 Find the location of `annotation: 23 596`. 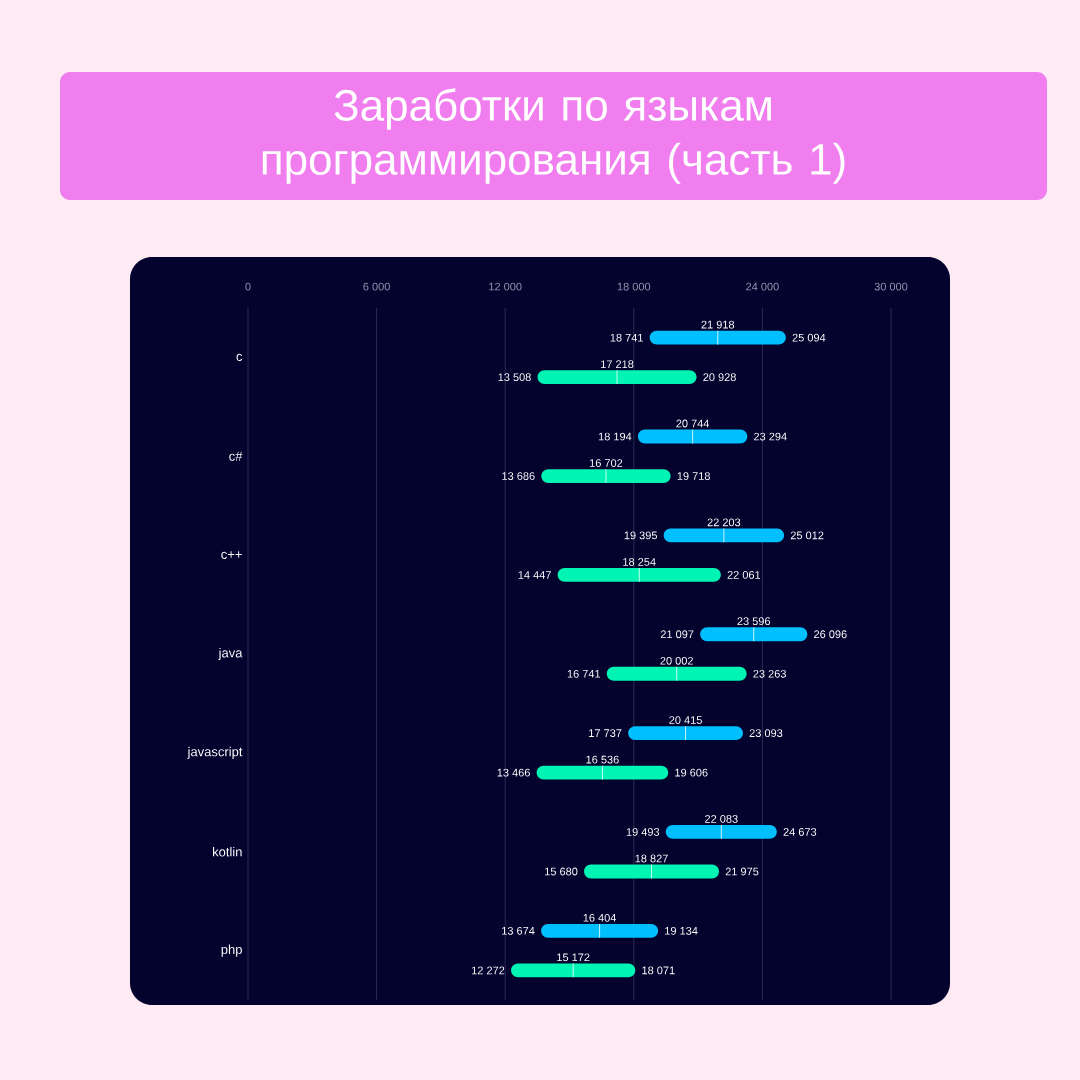

annotation: 23 596 is located at coordinates (754, 621).